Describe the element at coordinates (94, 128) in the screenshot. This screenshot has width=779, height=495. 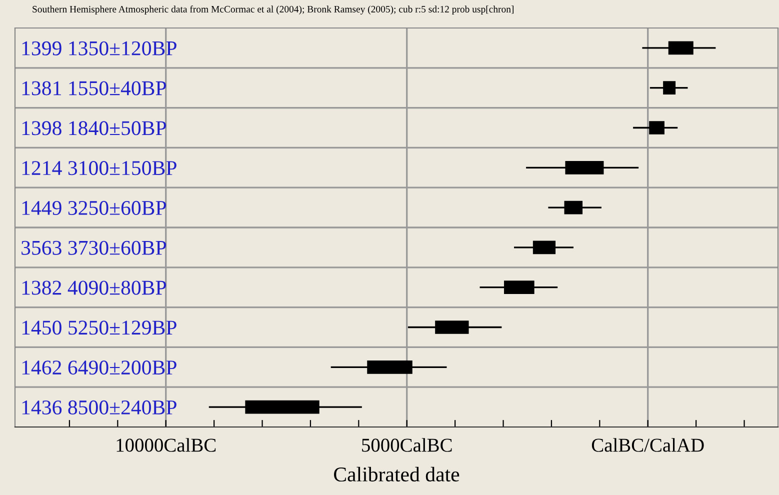
I see `y-tick-label: 1398 1840±50BP` at that location.